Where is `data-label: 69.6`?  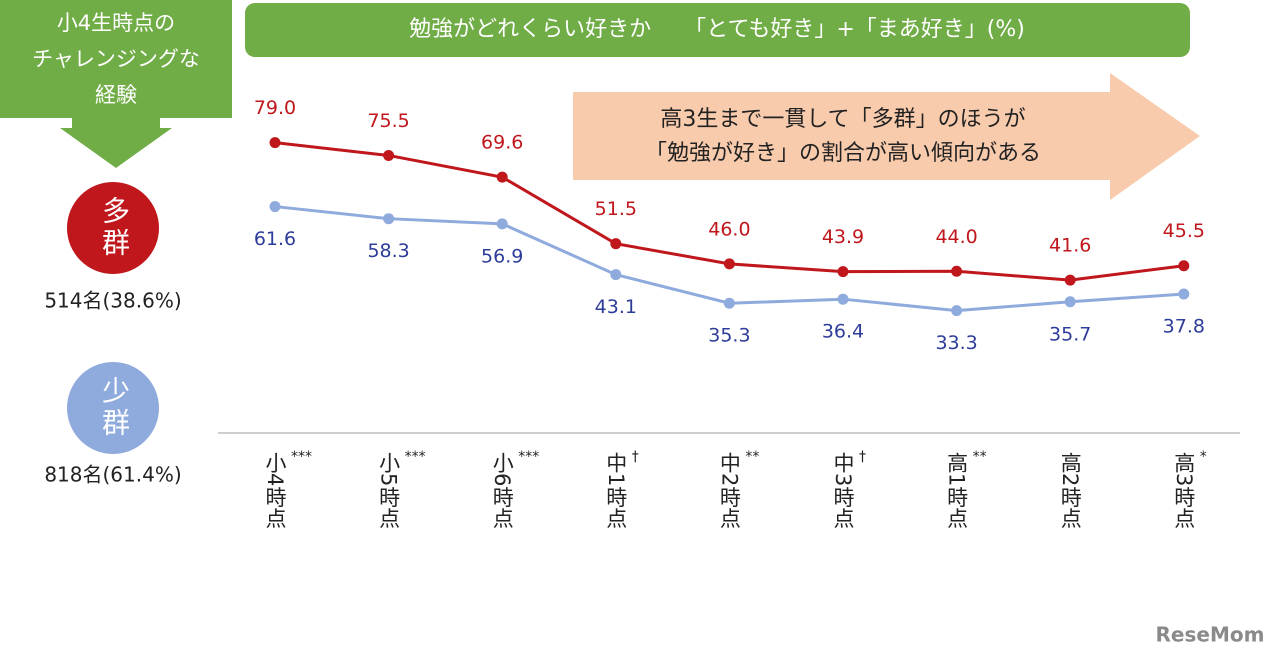 data-label: 69.6 is located at coordinates (502, 143).